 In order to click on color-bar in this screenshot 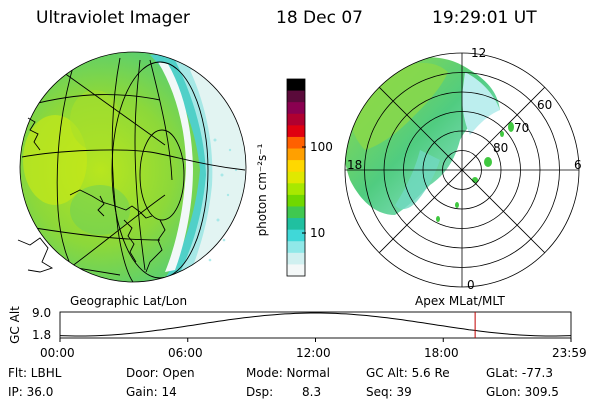, I will do `click(296, 178)`.